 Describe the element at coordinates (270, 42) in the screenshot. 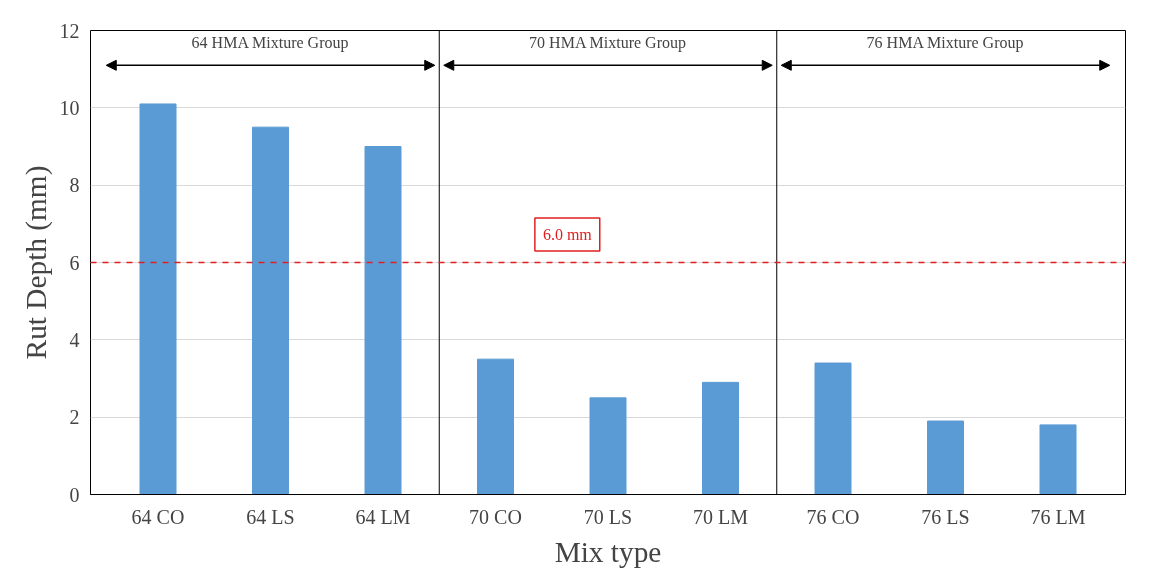

I see `annotation: 64 HMA Mixture Group` at that location.